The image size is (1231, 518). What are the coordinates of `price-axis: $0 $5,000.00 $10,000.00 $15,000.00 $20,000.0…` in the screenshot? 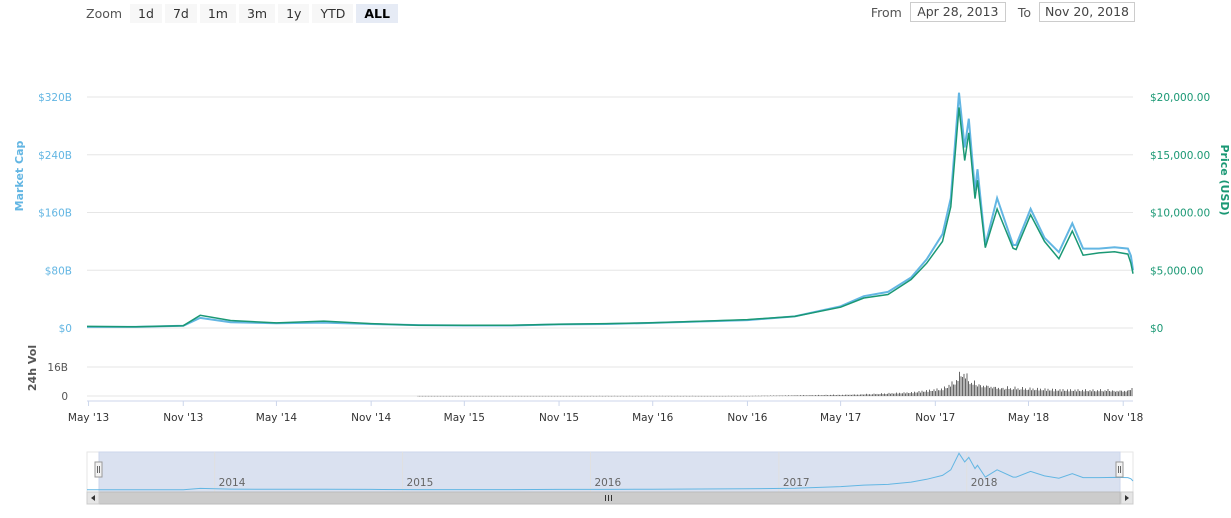 It's located at (1180, 213).